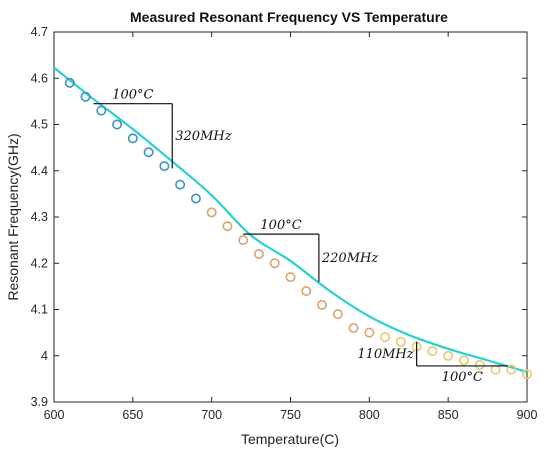 This screenshot has height=455, width=550. Describe the element at coordinates (448, 415) in the screenshot. I see `x-tick-label: 850` at that location.